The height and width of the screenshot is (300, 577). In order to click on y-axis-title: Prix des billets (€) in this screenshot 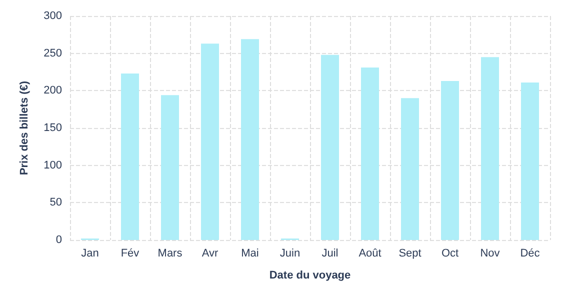, I will do `click(24, 128)`.